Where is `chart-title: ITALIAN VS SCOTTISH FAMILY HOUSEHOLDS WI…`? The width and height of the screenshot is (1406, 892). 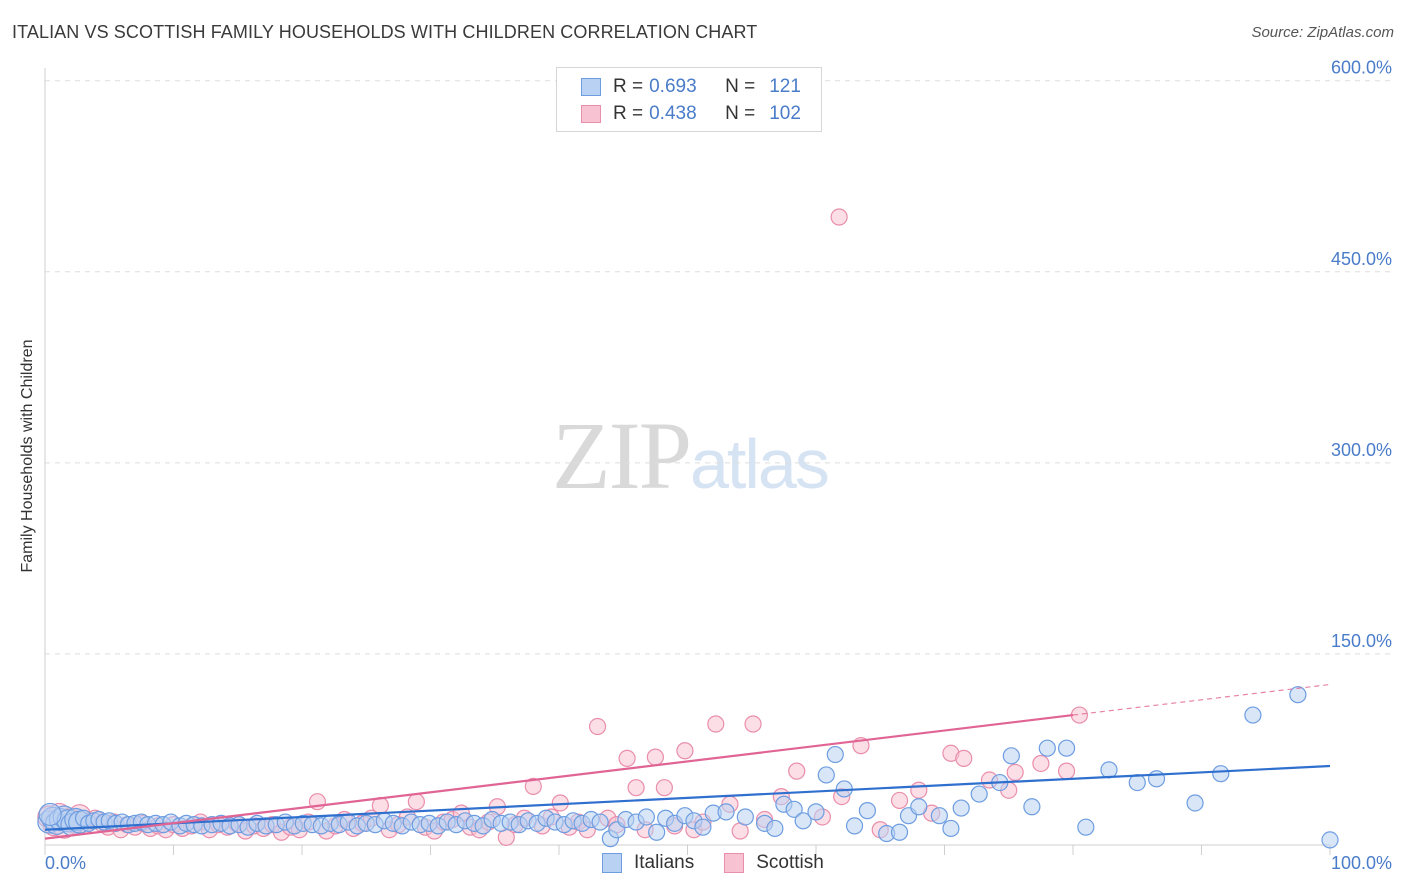
chart-title: ITALIAN VS SCOTTISH FAMILY HOUSEHOLDS WI… is located at coordinates (385, 32).